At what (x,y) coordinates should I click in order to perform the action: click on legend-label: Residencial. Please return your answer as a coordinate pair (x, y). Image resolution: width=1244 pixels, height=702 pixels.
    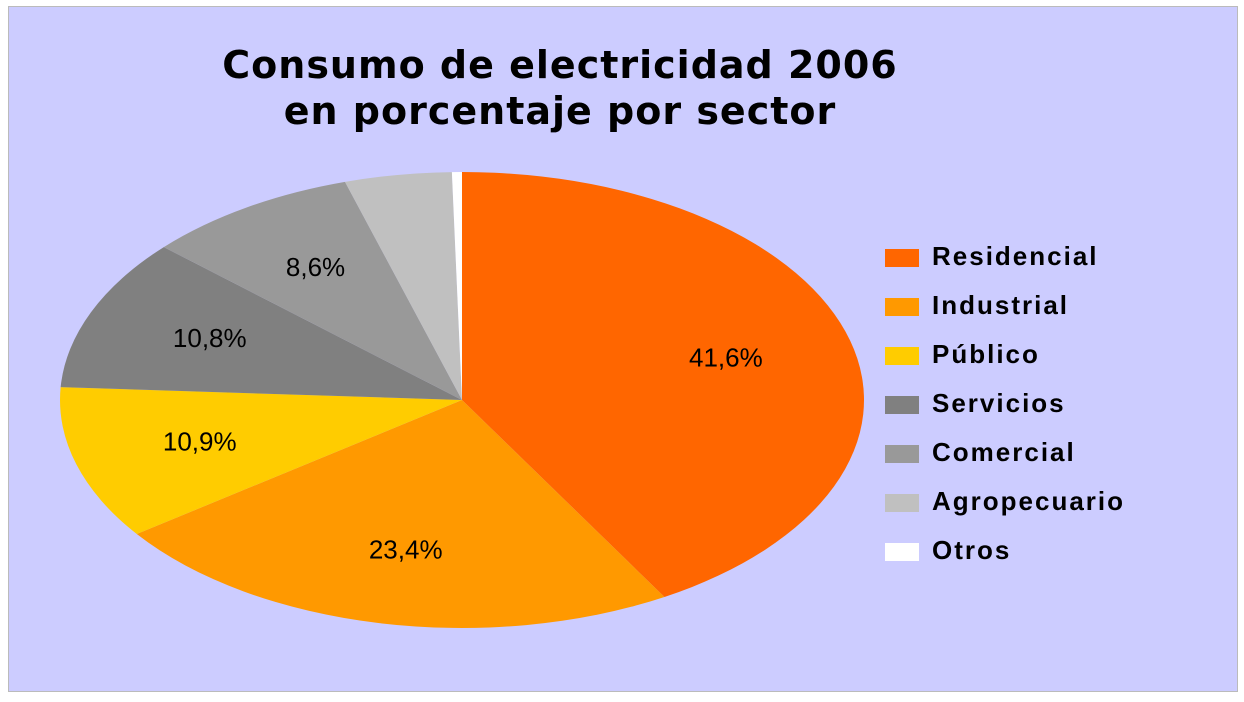
    Looking at the image, I should click on (1015, 256).